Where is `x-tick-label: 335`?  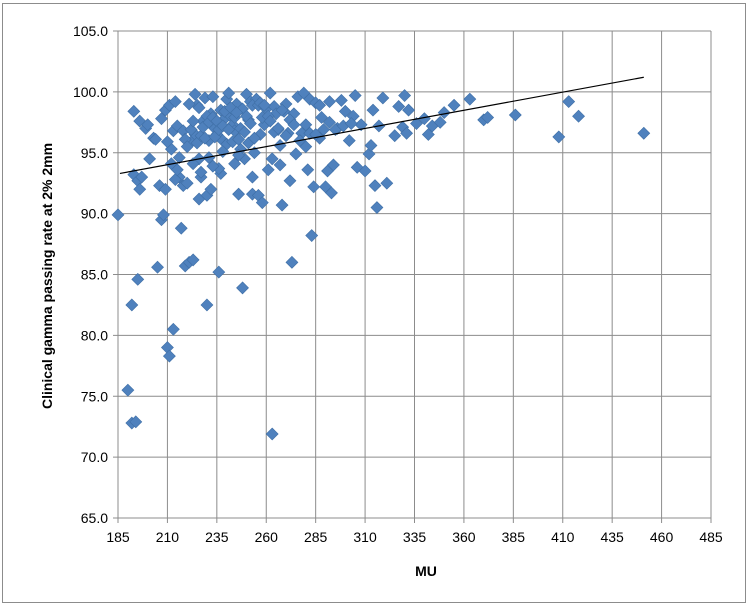 x-tick-label: 335 is located at coordinates (415, 537).